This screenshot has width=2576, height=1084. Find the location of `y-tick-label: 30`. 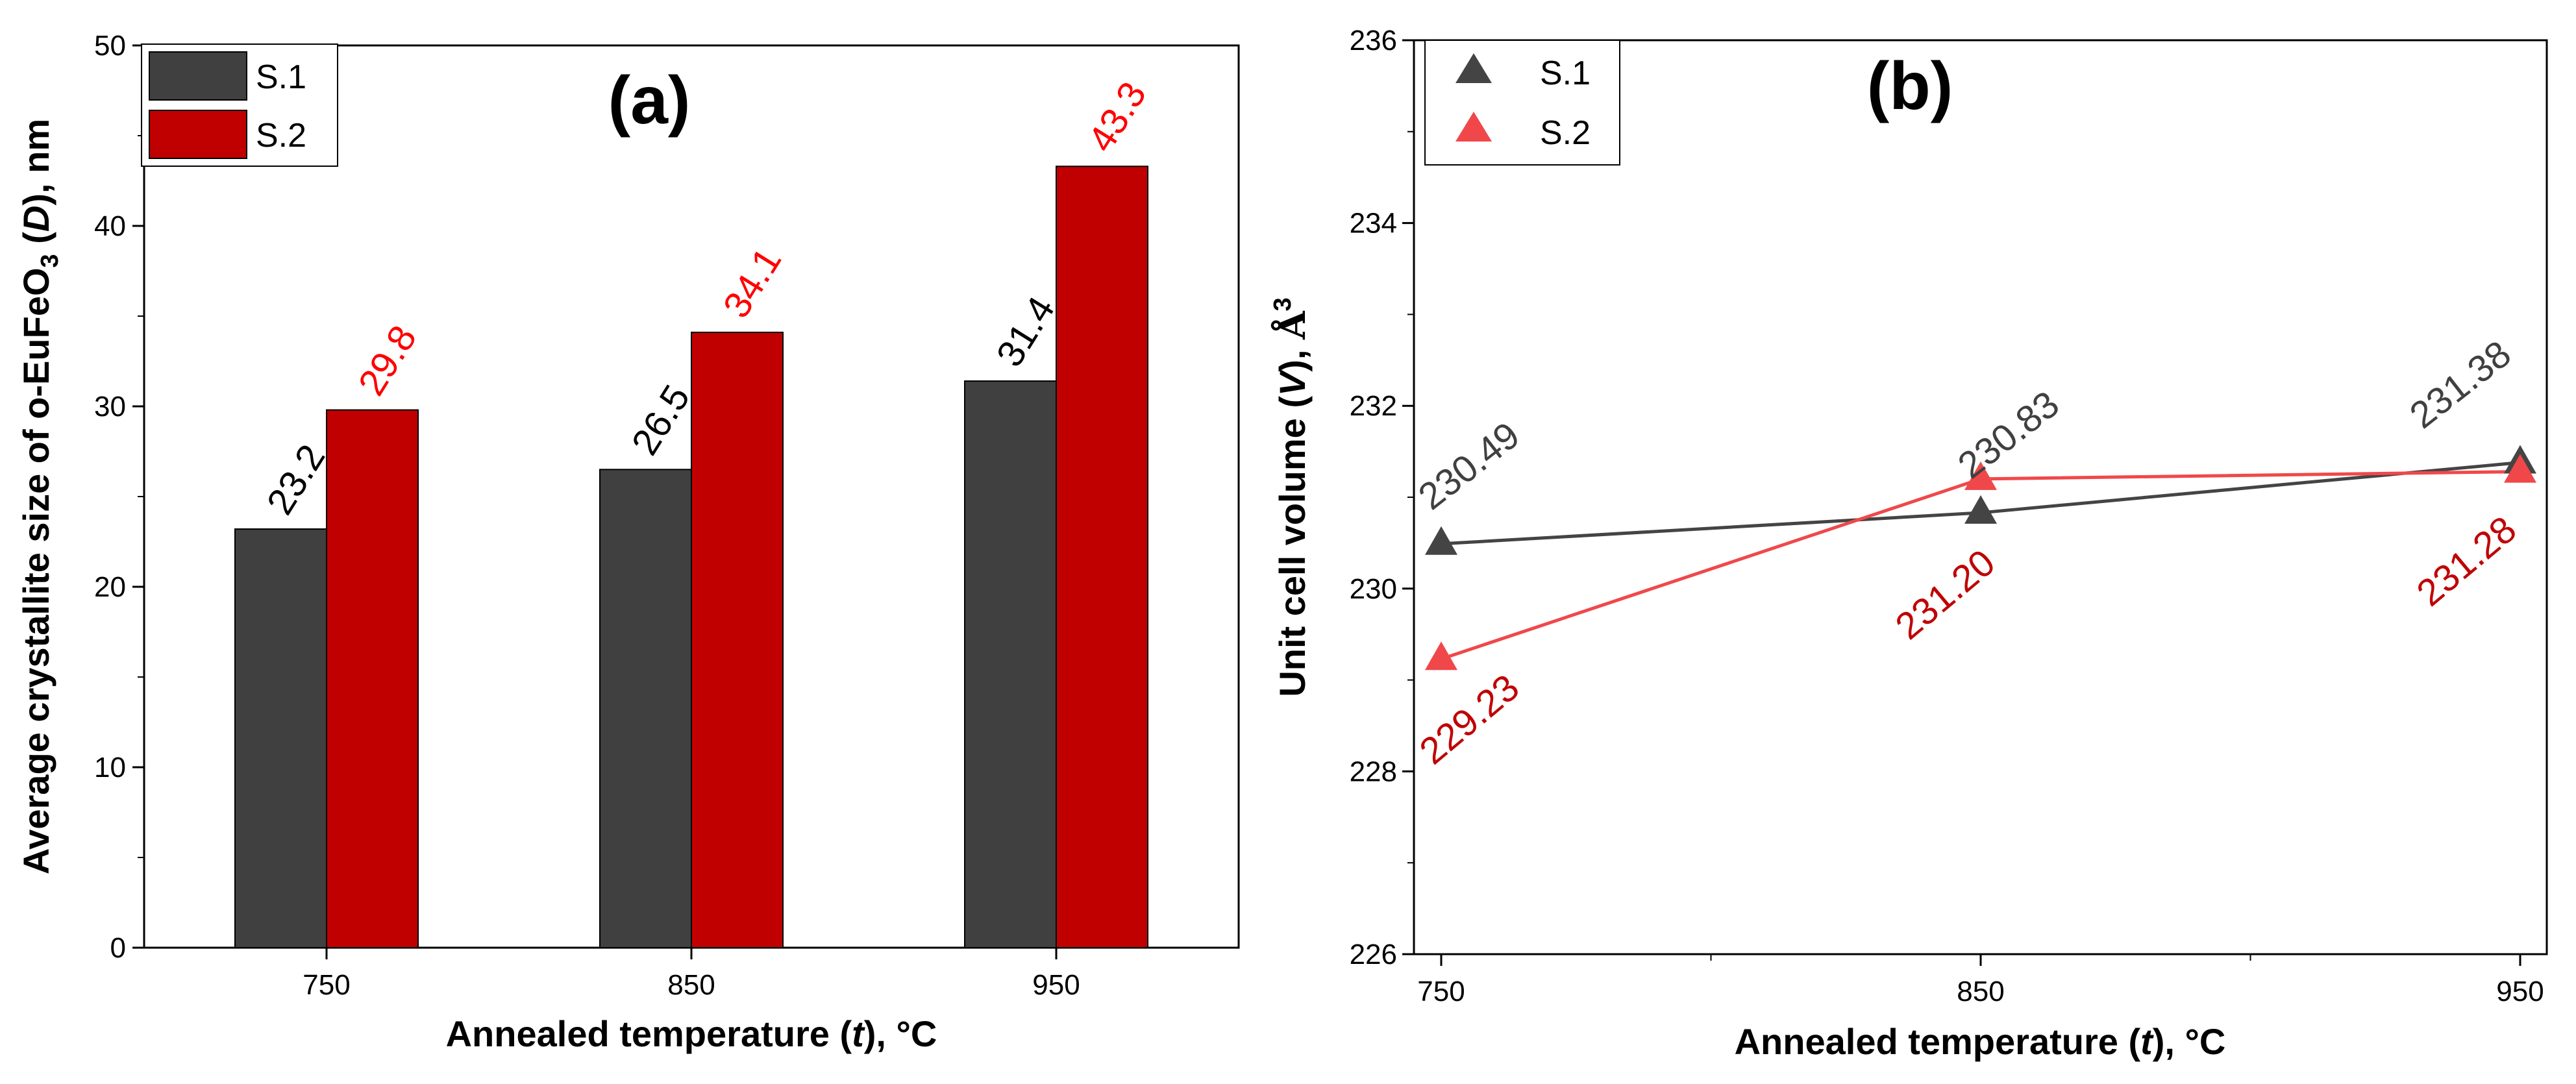

y-tick-label: 30 is located at coordinates (110, 407).